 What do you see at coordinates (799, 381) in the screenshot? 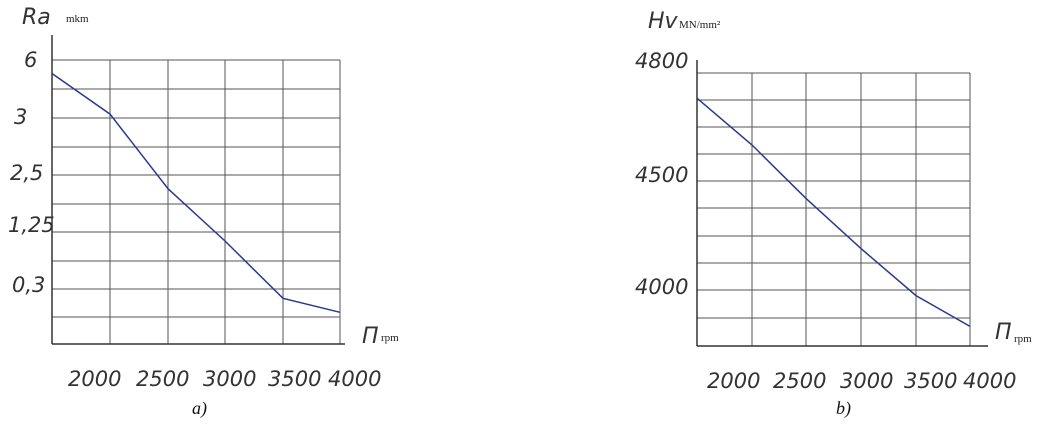
I see `chart-b-xtick-1: 2500` at bounding box center [799, 381].